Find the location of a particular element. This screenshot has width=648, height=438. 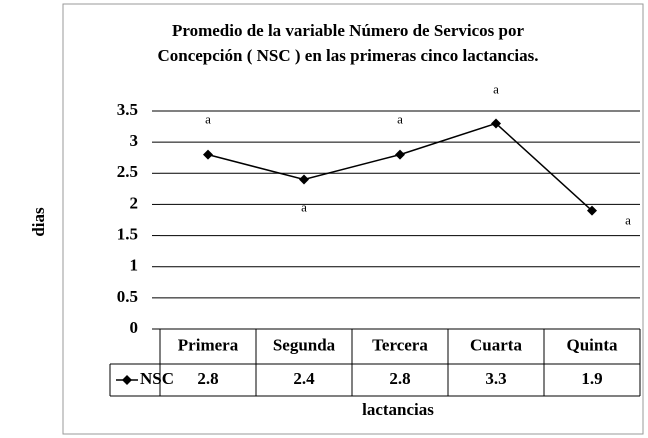

y-tick-label: 3 is located at coordinates (134, 140).